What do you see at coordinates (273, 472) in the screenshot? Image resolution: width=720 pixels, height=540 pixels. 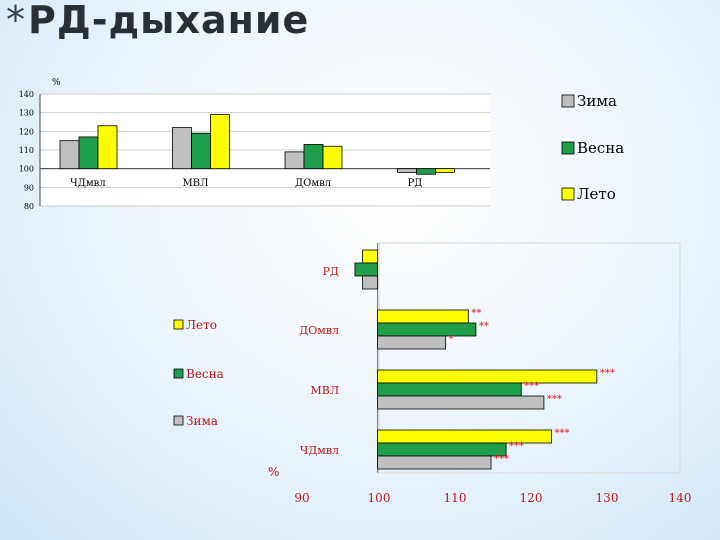 I see `unit-label-2: %` at bounding box center [273, 472].